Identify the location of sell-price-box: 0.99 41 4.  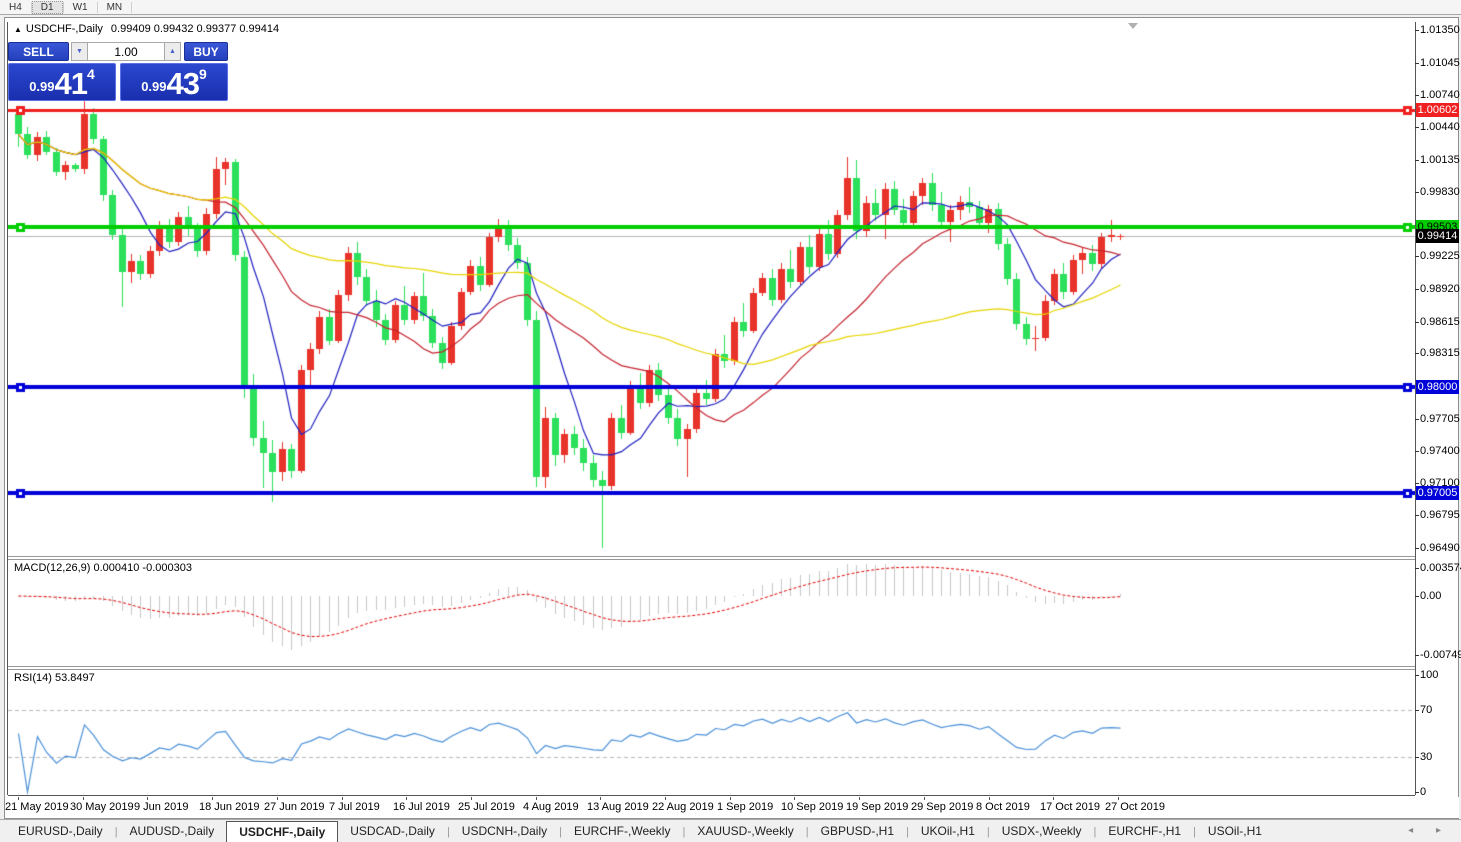
(62, 82).